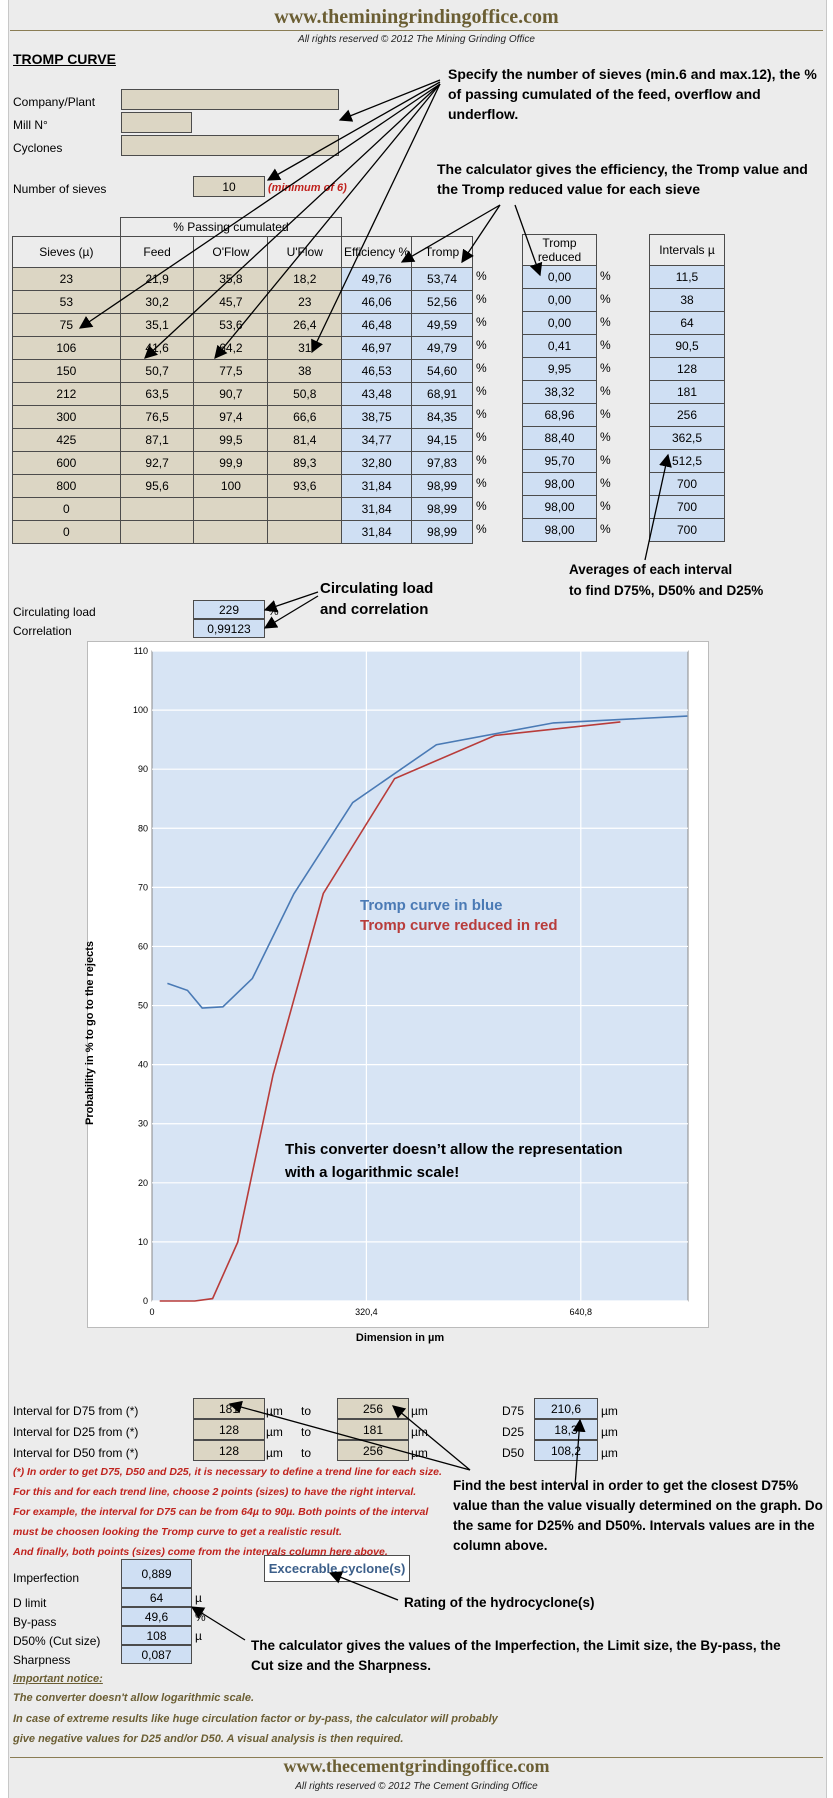  I want to click on table-row: 0 31,84 98,99, so click(242, 532).